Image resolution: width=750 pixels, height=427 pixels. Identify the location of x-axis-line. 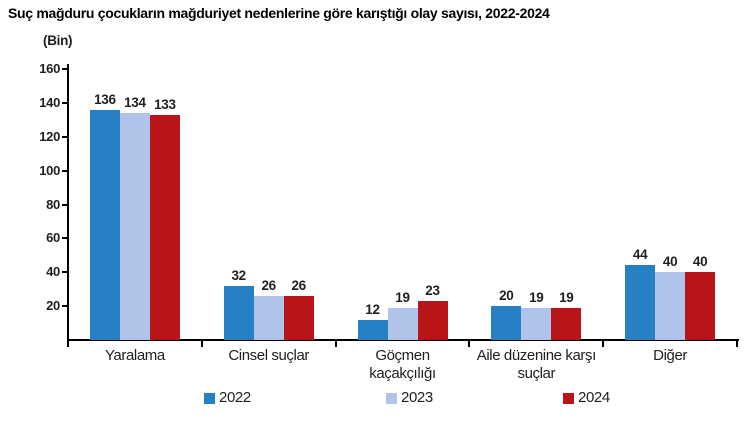
(403, 340).